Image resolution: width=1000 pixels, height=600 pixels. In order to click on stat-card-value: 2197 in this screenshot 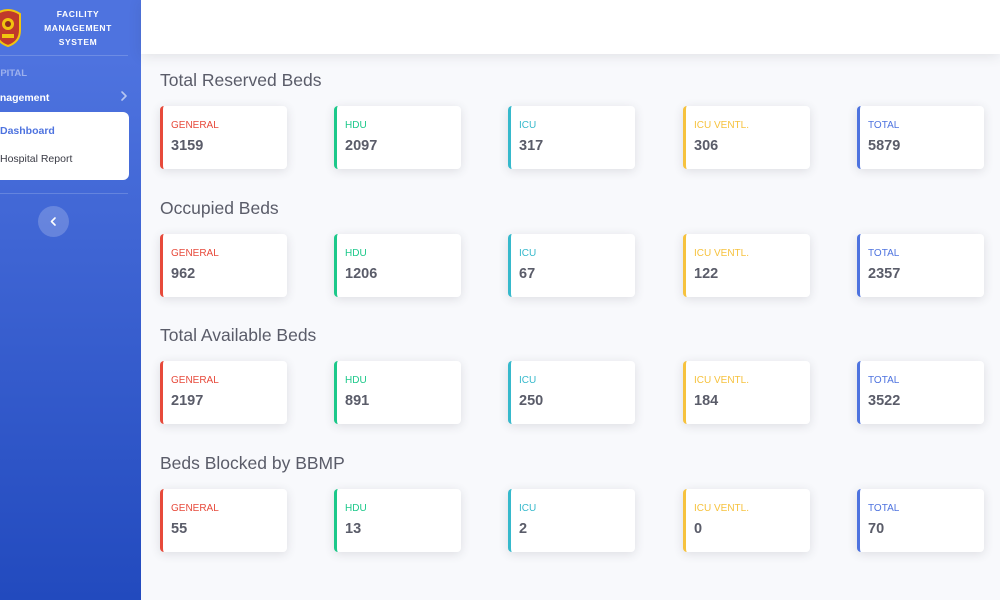, I will do `click(187, 401)`.